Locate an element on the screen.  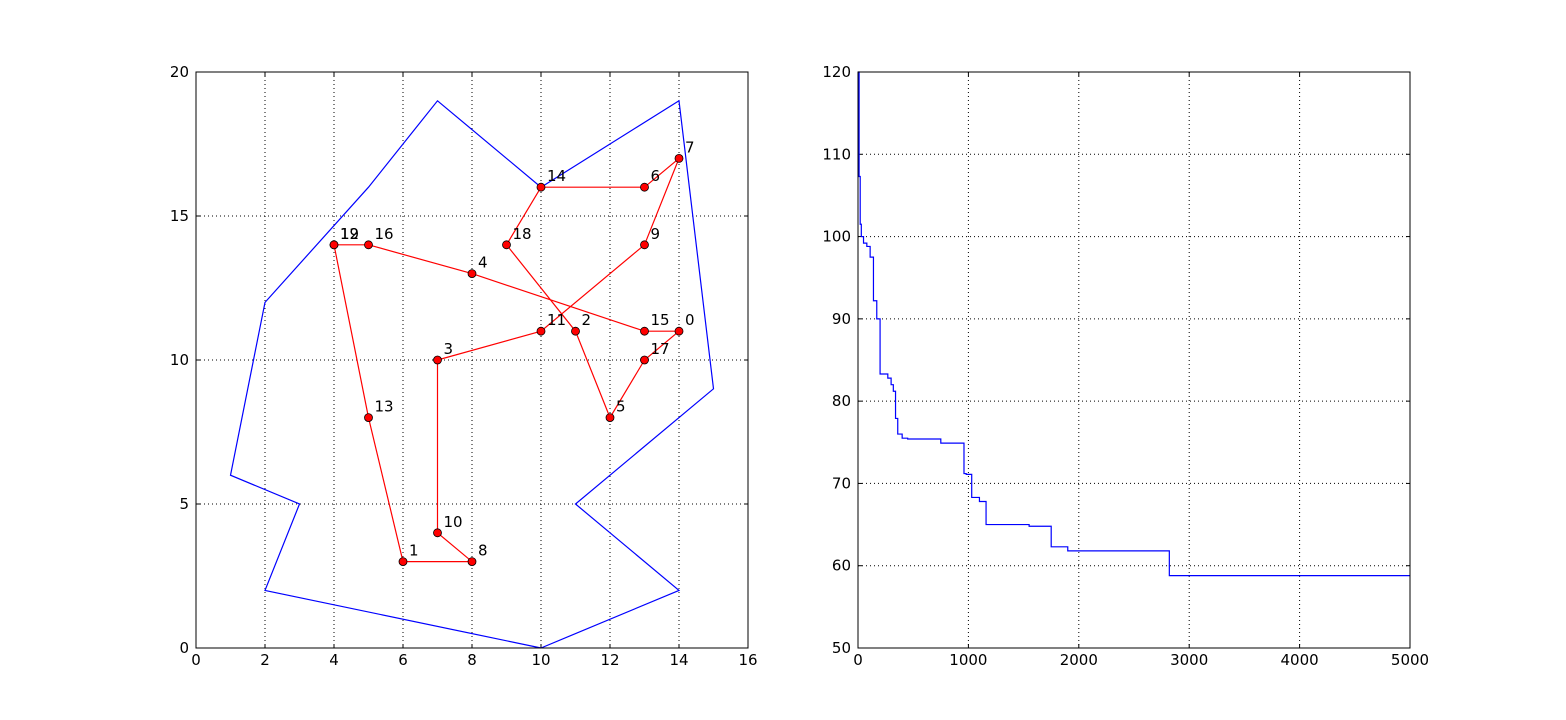
map-xtick-label-6: 12 is located at coordinates (609, 660).